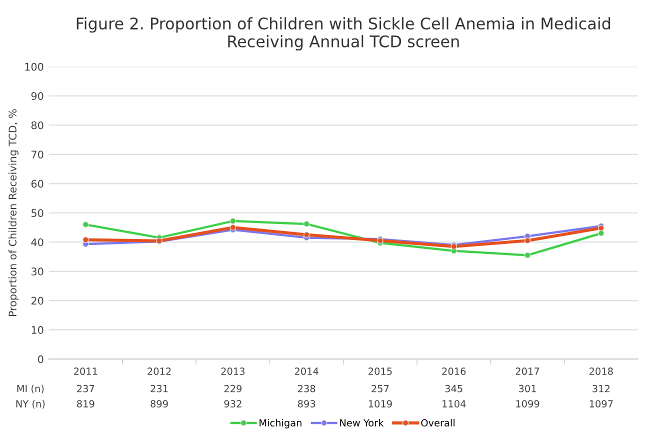 The height and width of the screenshot is (430, 651). Describe the element at coordinates (159, 388) in the screenshot. I see `text: 231` at that location.